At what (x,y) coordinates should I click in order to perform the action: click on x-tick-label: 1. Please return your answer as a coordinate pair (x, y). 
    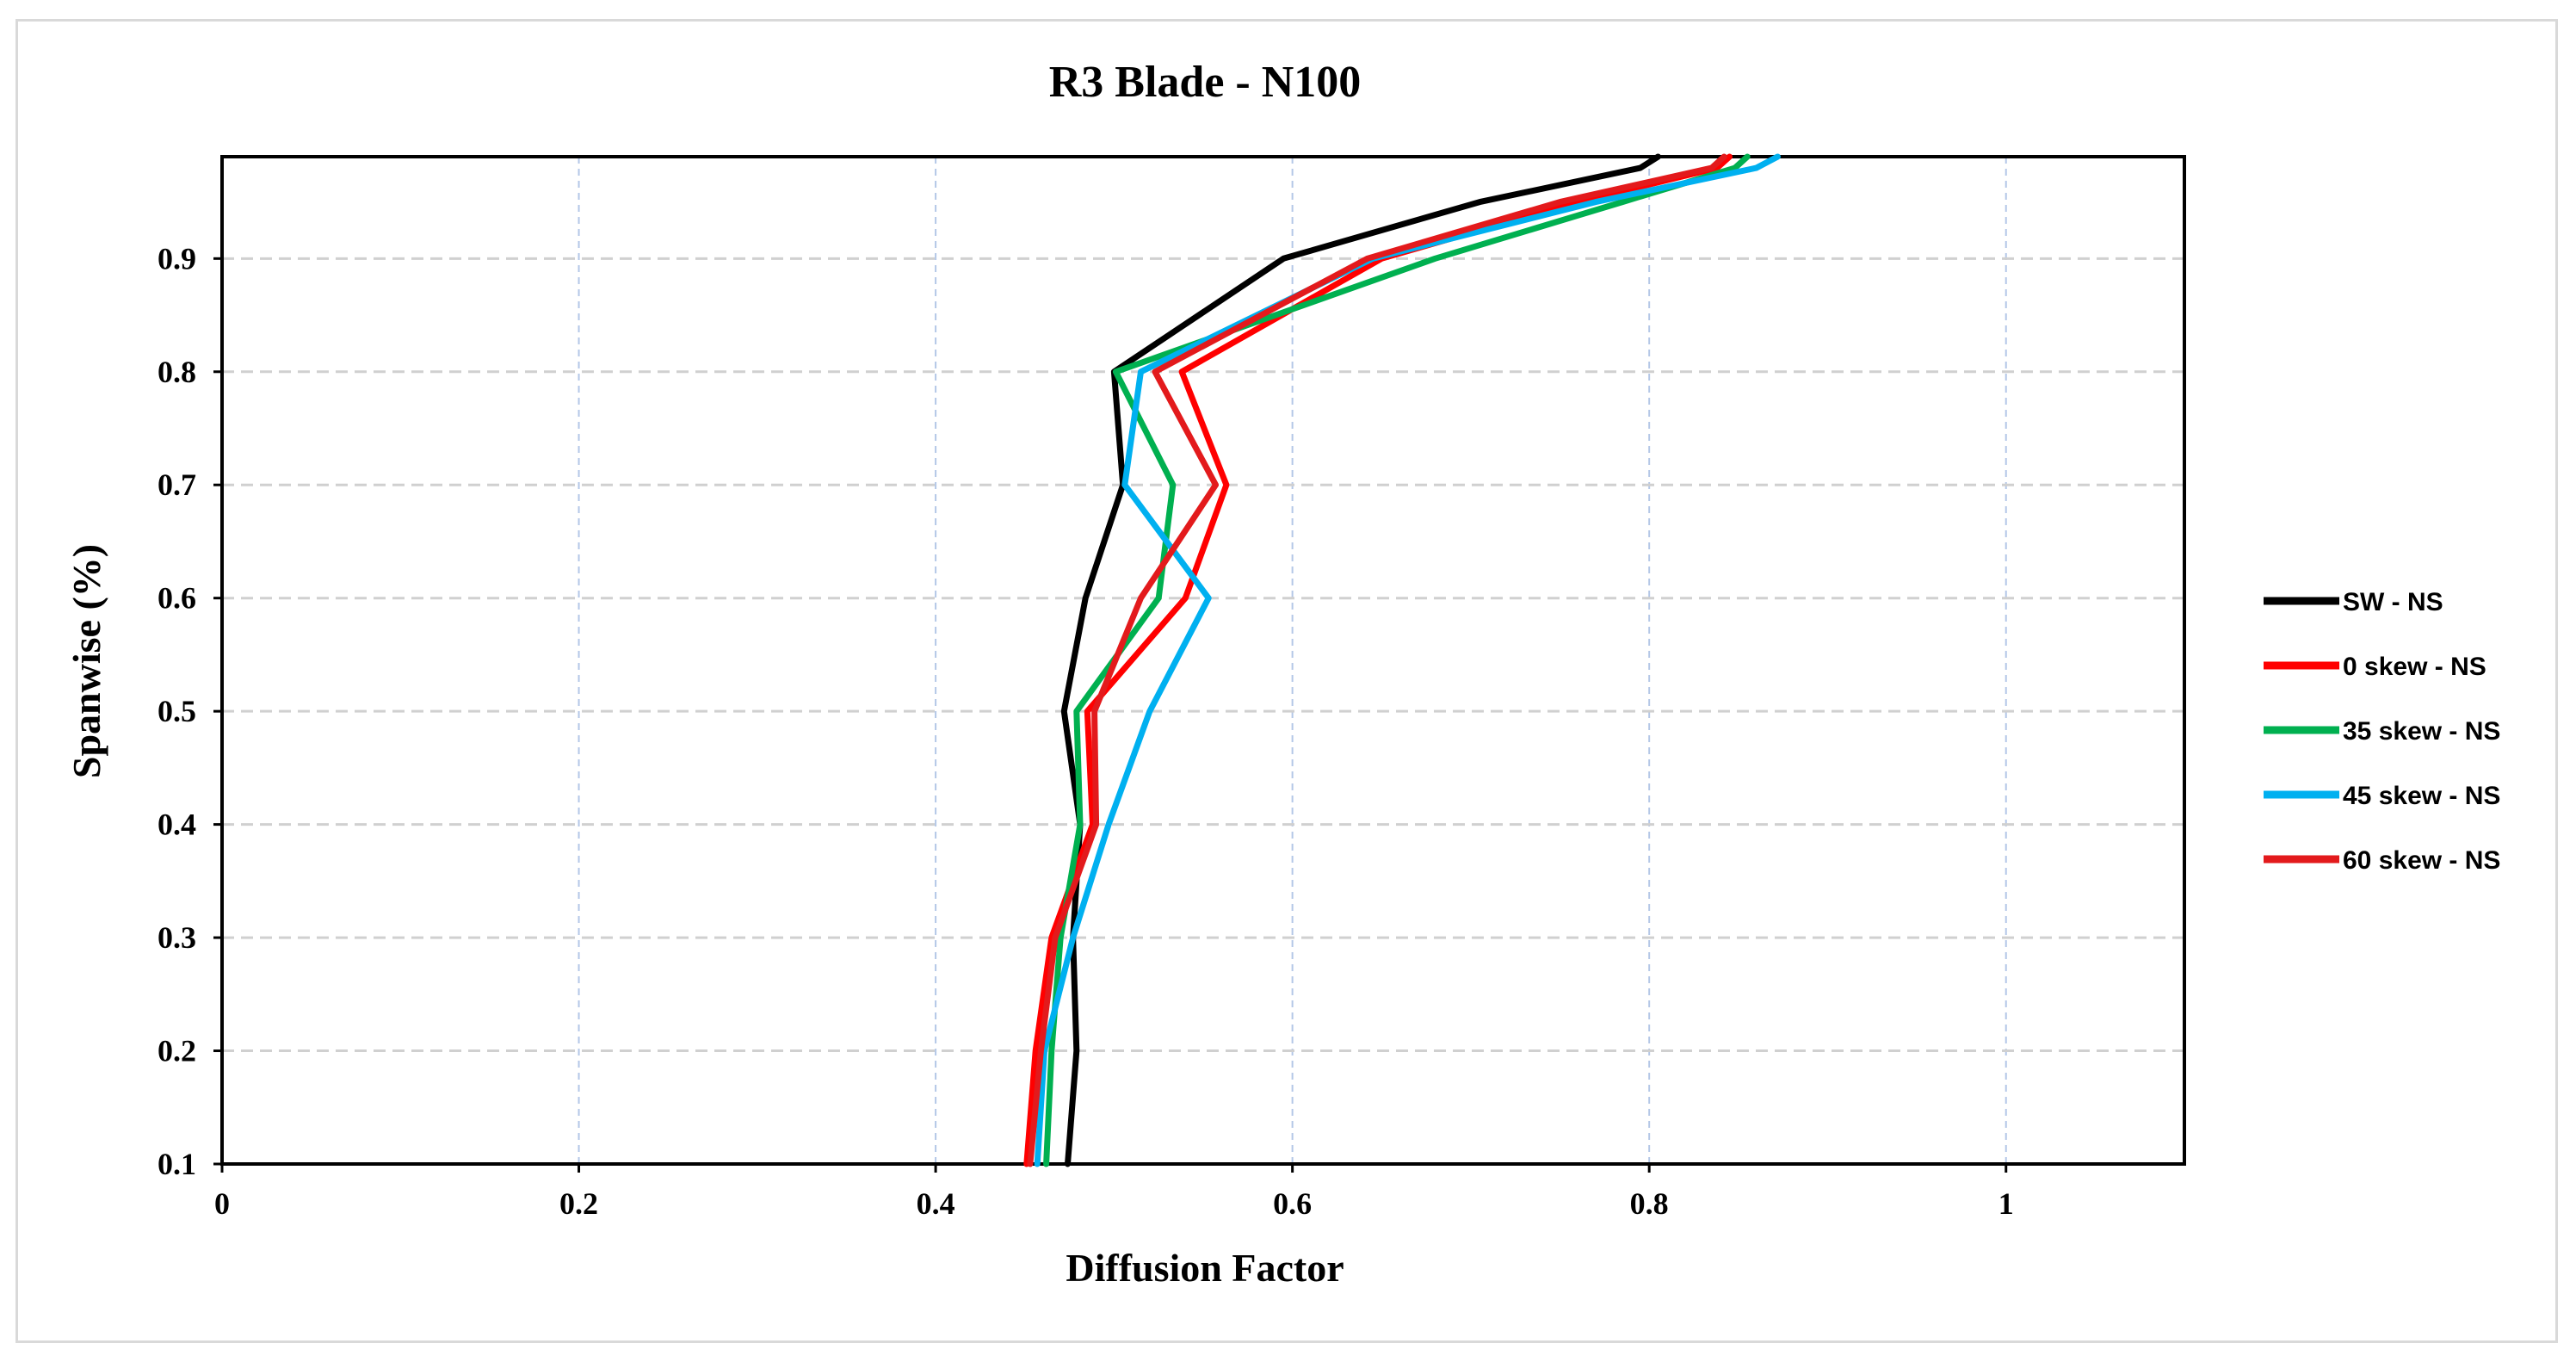
    Looking at the image, I should click on (2006, 1203).